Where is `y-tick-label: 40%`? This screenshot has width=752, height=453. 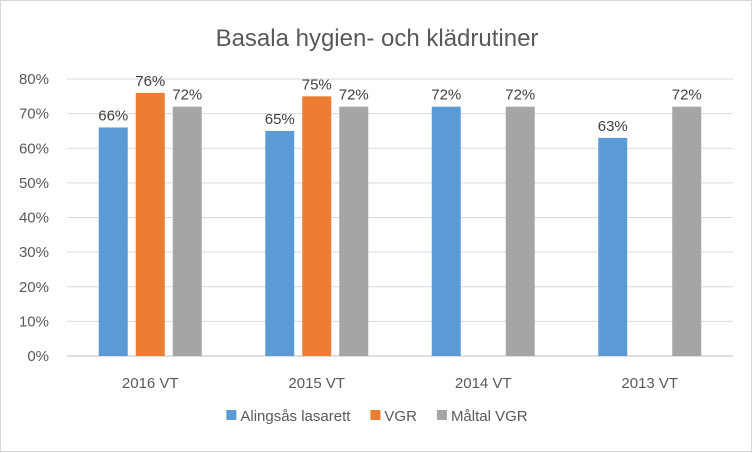 y-tick-label: 40% is located at coordinates (34, 218).